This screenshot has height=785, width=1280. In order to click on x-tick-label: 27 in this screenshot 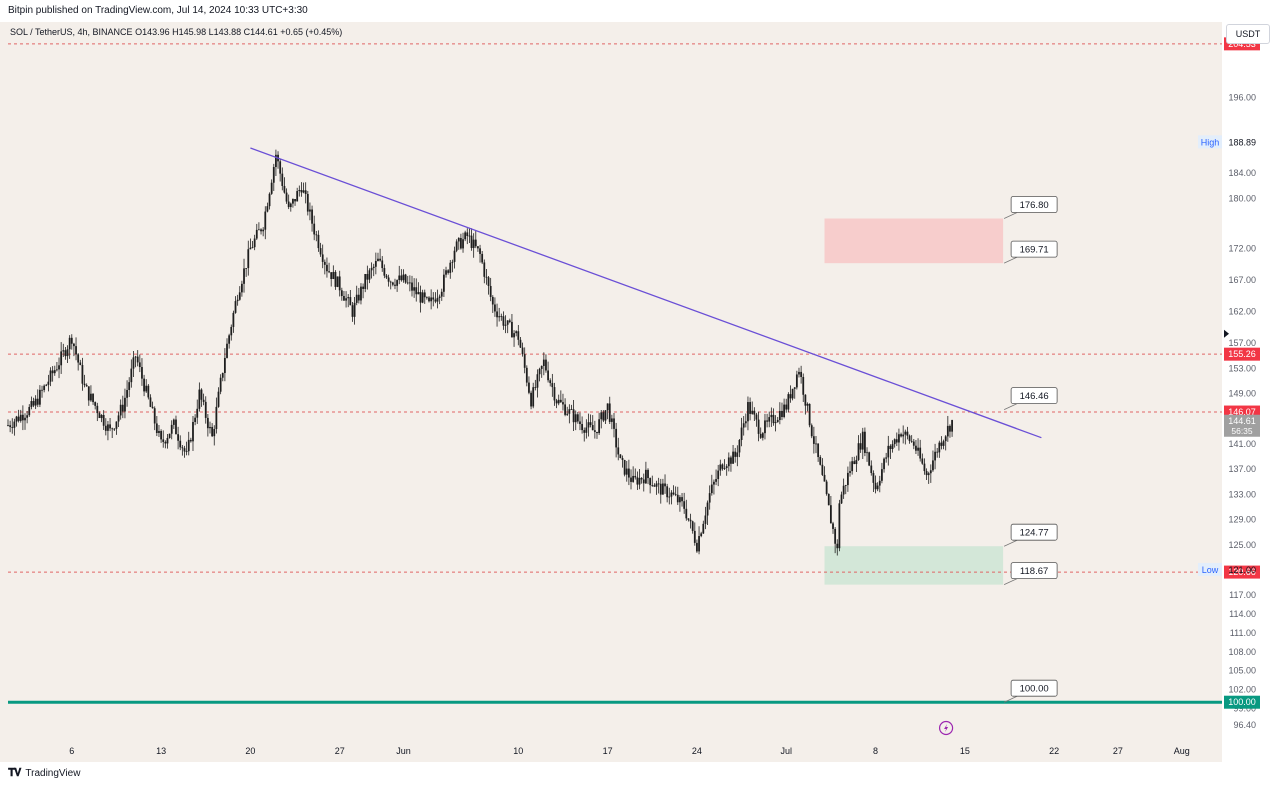, I will do `click(340, 751)`.